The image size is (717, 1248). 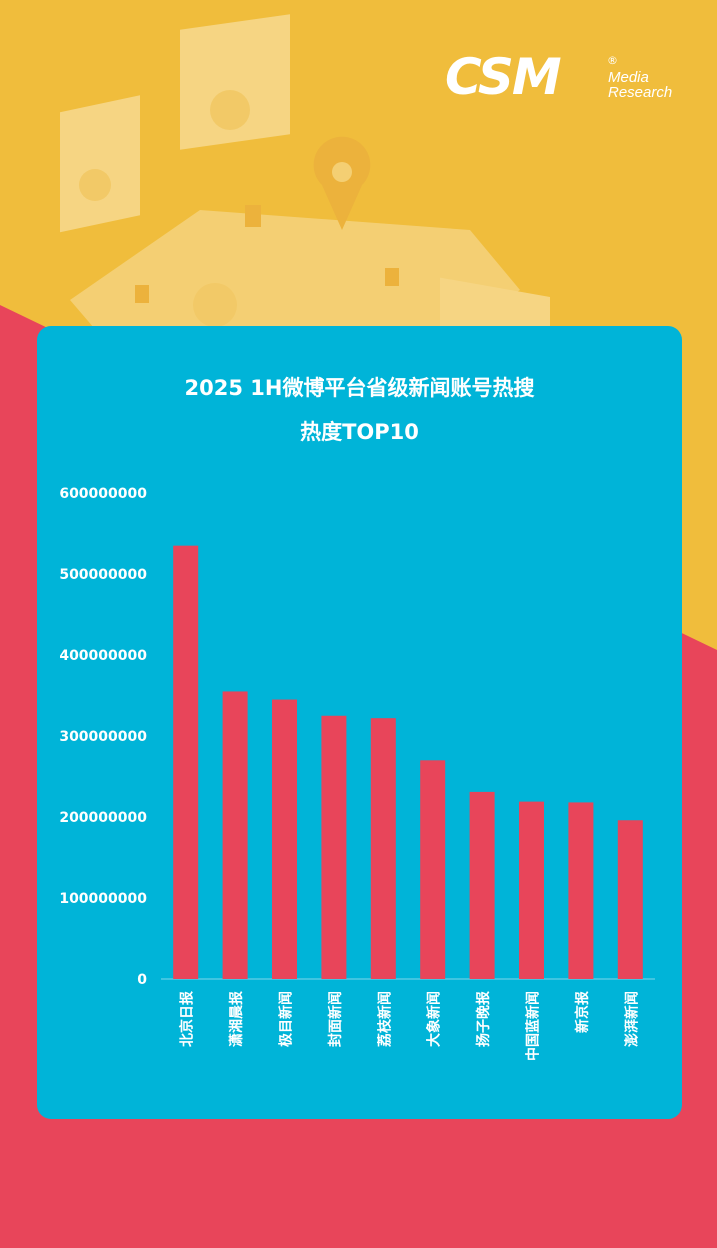 What do you see at coordinates (434, 1019) in the screenshot?
I see `x-tick-label: 大象新闻` at bounding box center [434, 1019].